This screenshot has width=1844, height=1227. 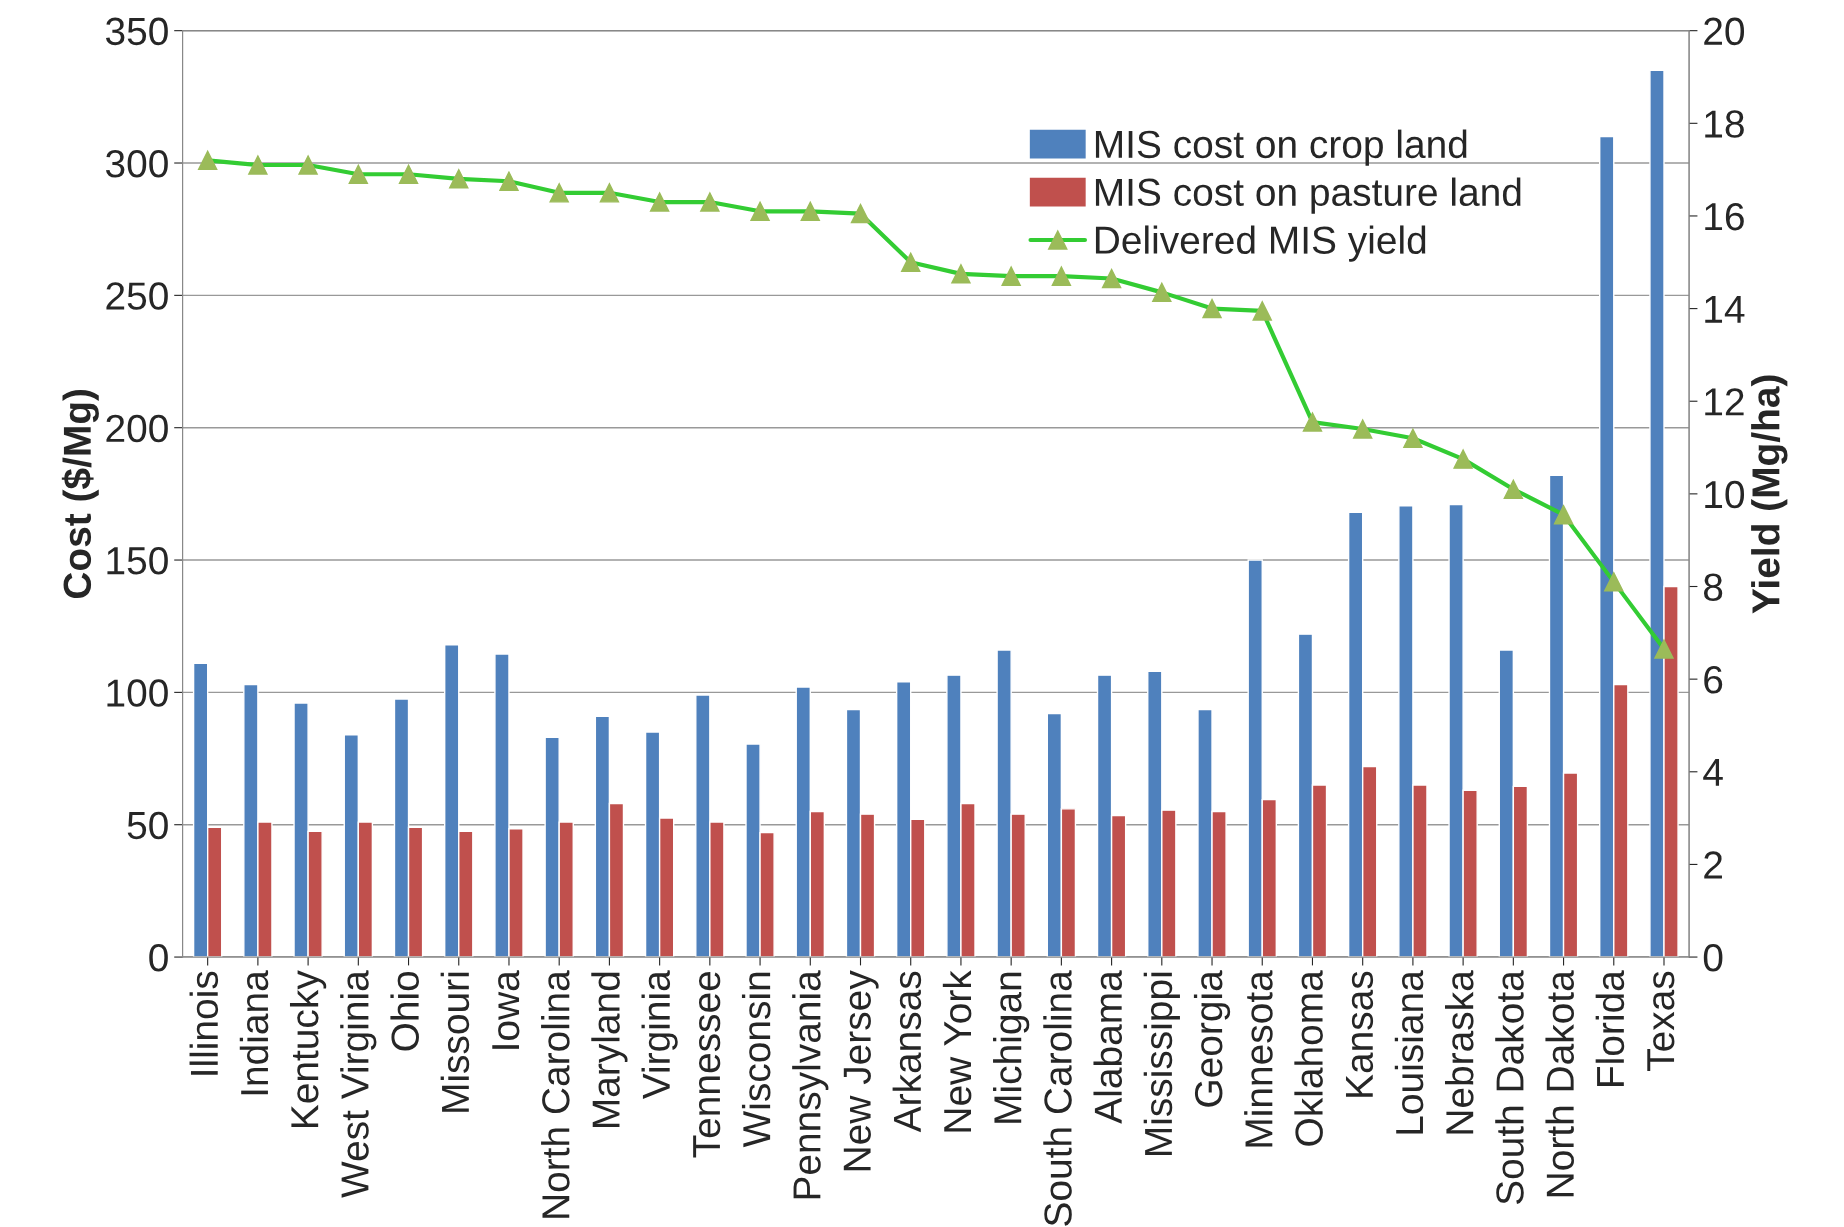 I want to click on x-tick-label: Ohio, so click(x=404, y=1011).